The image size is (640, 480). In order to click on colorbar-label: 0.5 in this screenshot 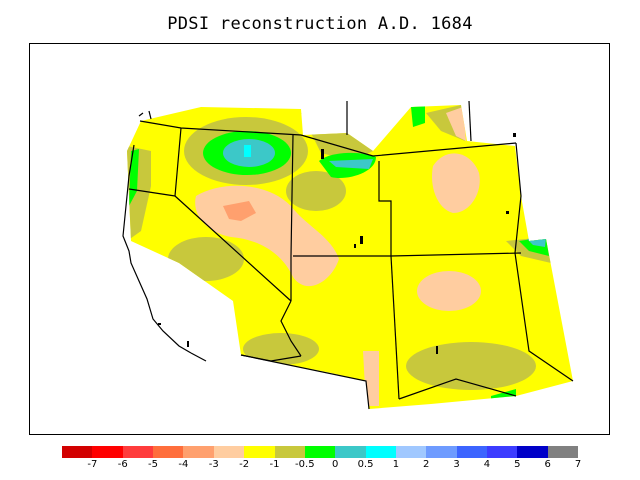, I will do `click(365, 464)`.